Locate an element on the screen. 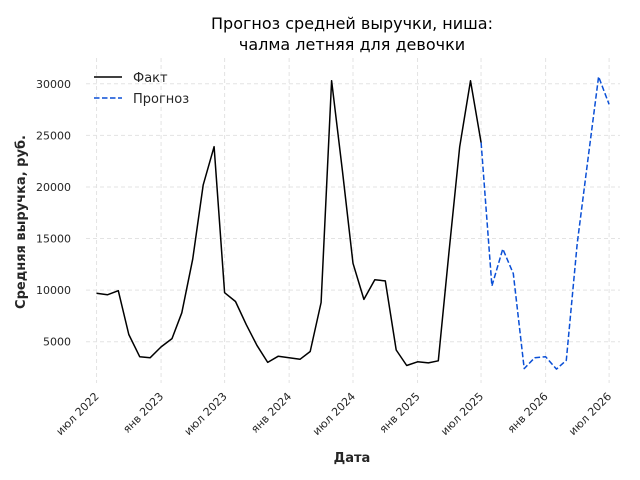  x-tick-label: янв 2025 is located at coordinates (400, 413).